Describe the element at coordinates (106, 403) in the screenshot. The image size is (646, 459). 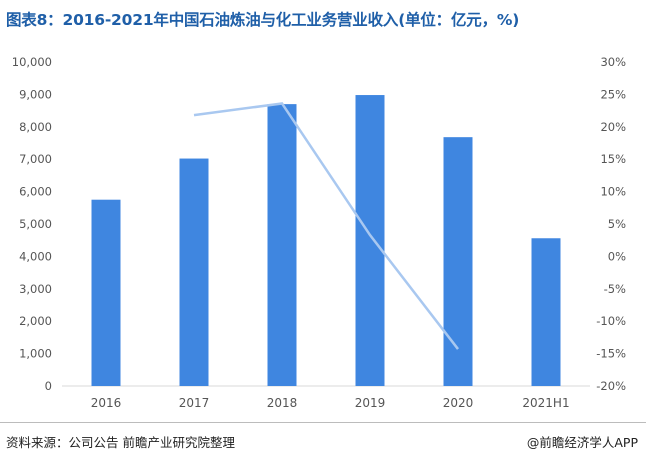
I see `x-tick-label: 2016` at that location.